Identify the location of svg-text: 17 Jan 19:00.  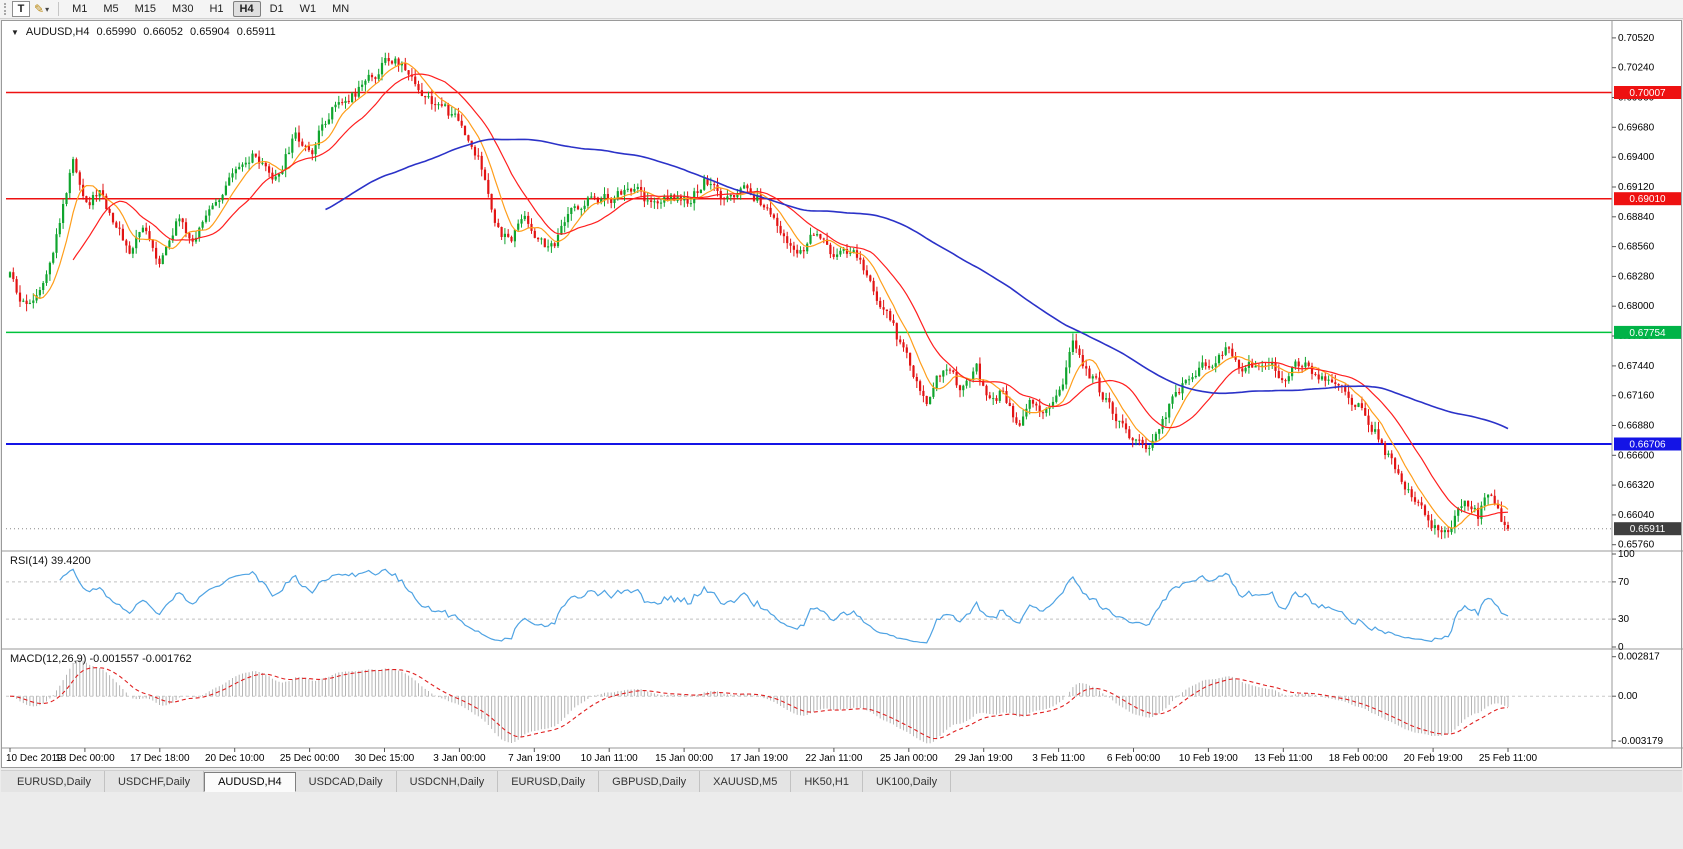
(759, 758).